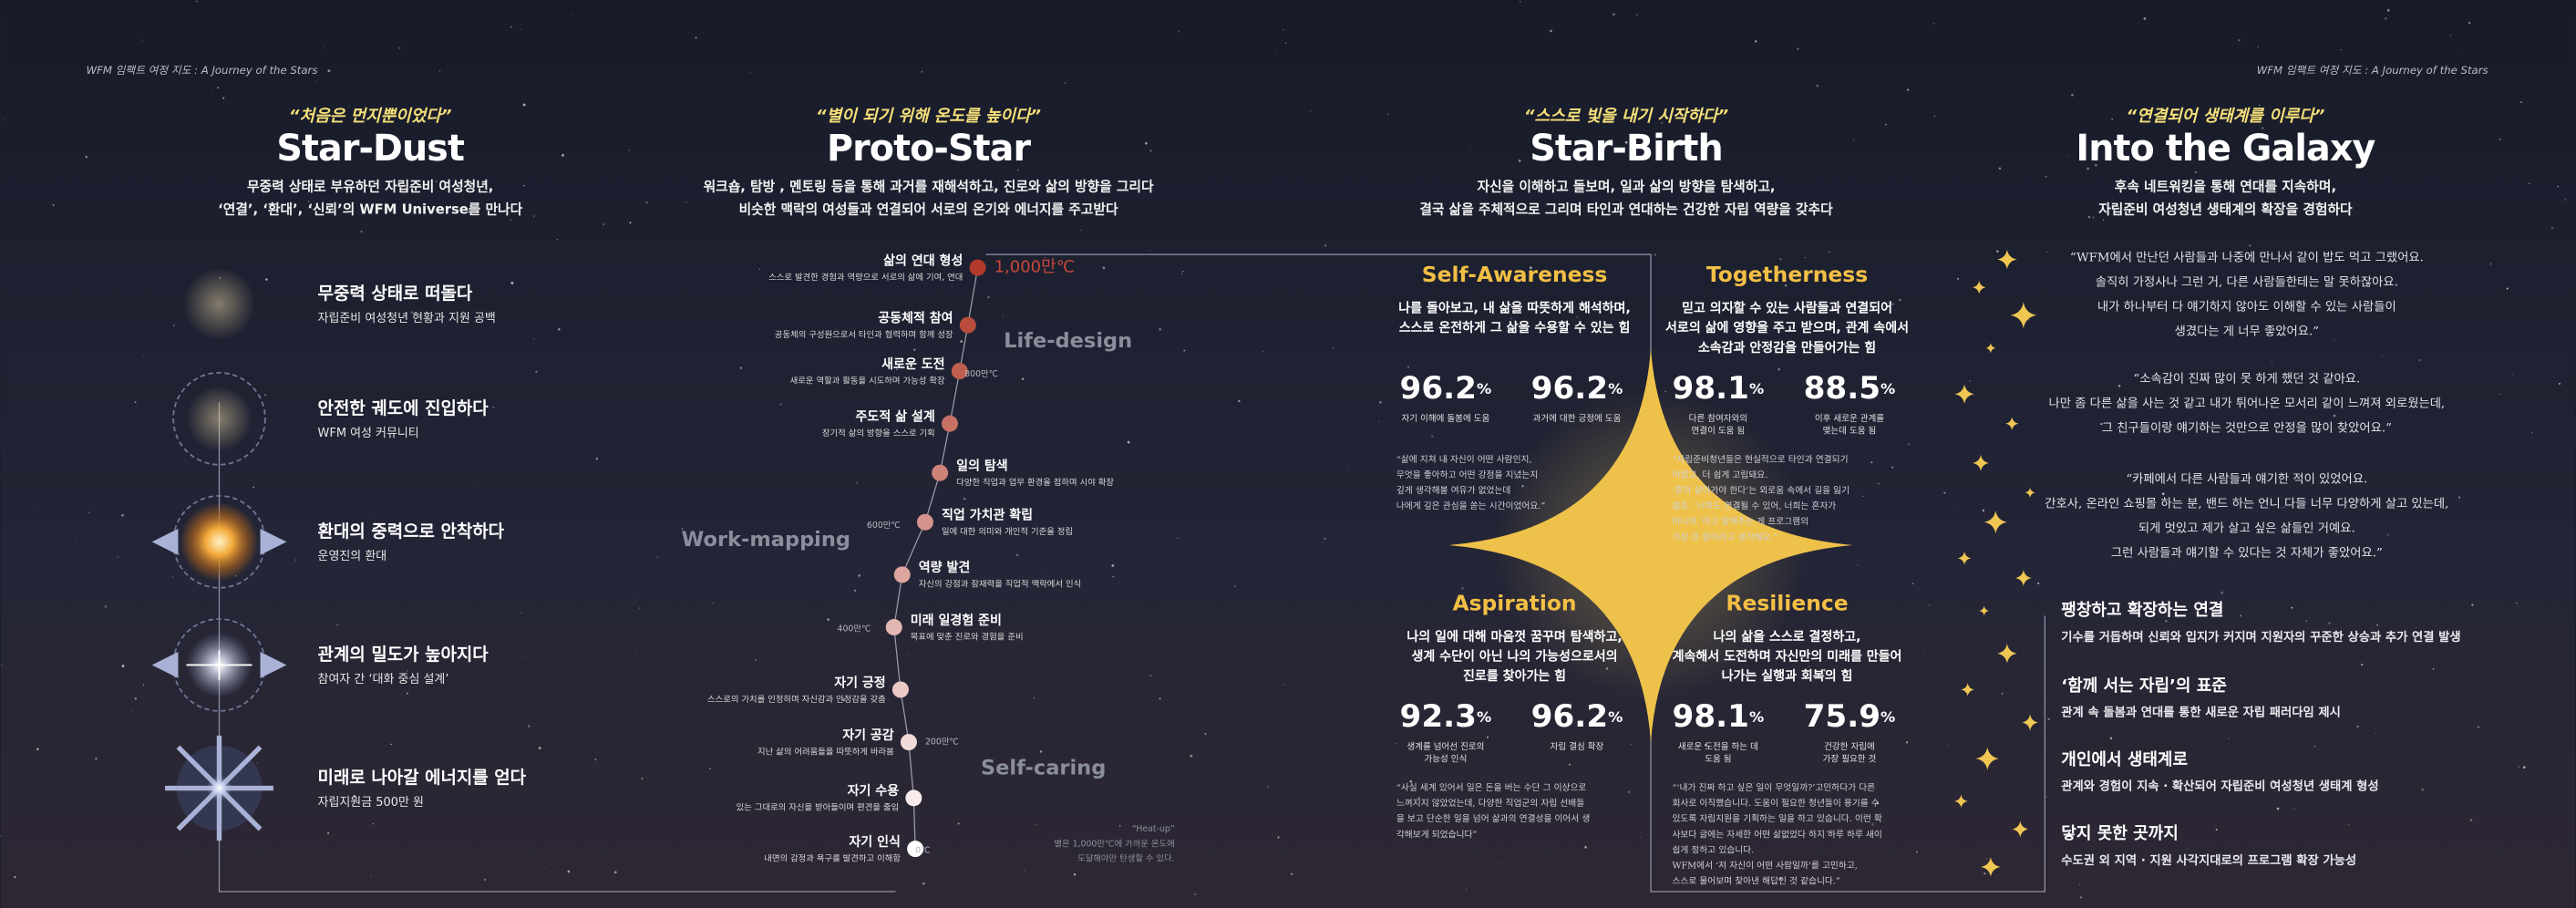  What do you see at coordinates (1515, 327) in the screenshot?
I see `quadrant-description: 스스로 온전하게 그 삶을 수용할 수 있는 힘` at bounding box center [1515, 327].